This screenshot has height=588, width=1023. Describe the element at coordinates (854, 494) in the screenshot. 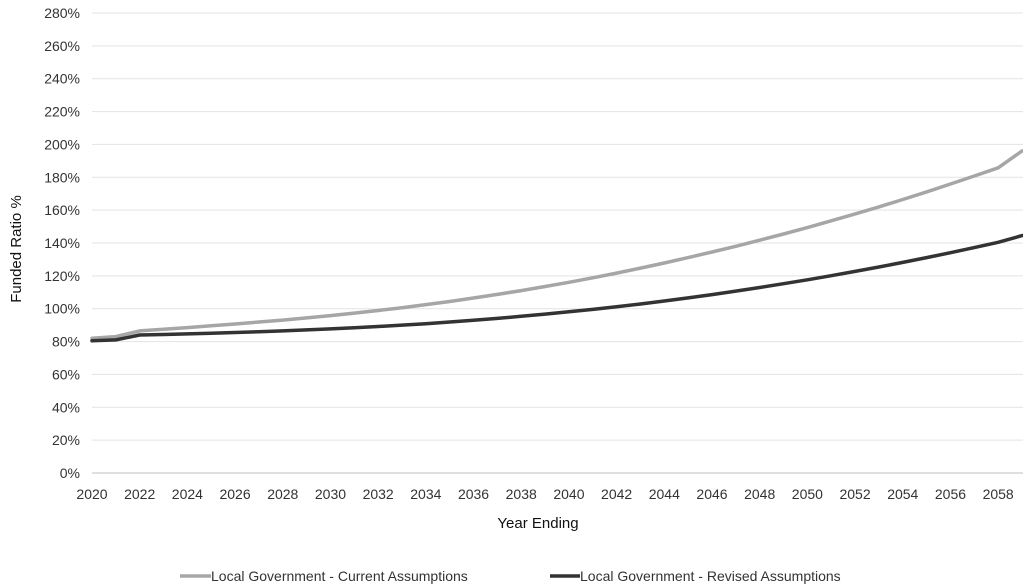

I see `x-tick-label: 2052` at that location.